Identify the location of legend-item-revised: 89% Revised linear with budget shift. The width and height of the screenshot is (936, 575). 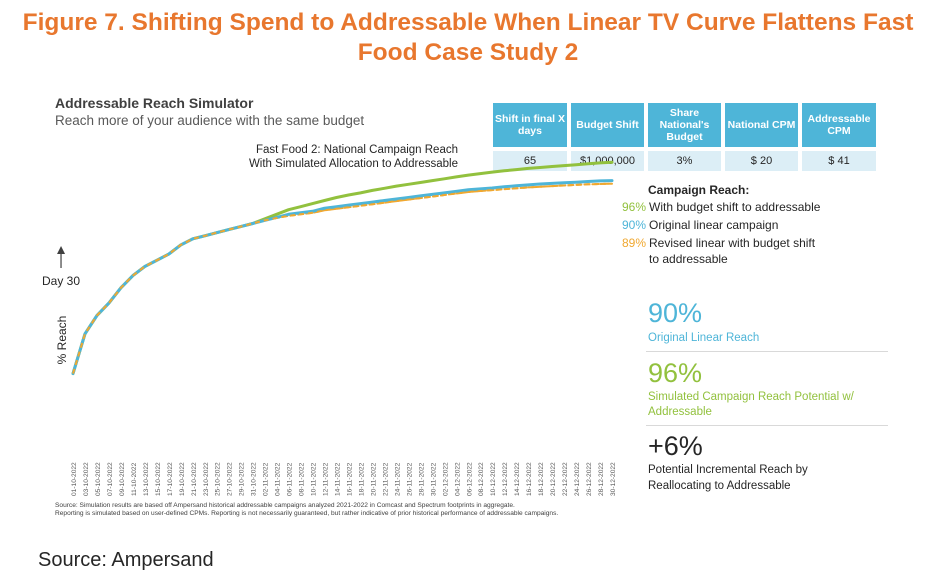
(715, 243).